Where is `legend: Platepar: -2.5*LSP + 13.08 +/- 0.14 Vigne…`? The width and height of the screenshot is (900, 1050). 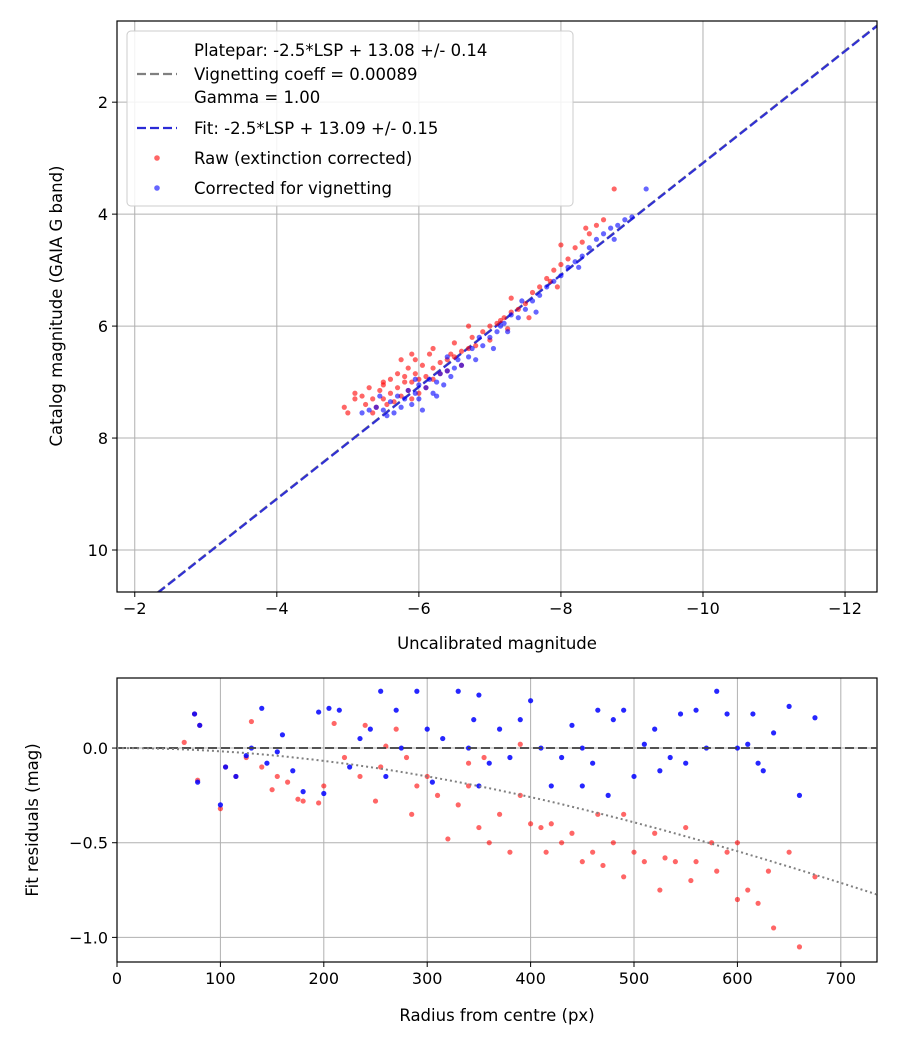 legend: Platepar: -2.5*LSP + 13.08 +/- 0.14 Vigne… is located at coordinates (350, 118).